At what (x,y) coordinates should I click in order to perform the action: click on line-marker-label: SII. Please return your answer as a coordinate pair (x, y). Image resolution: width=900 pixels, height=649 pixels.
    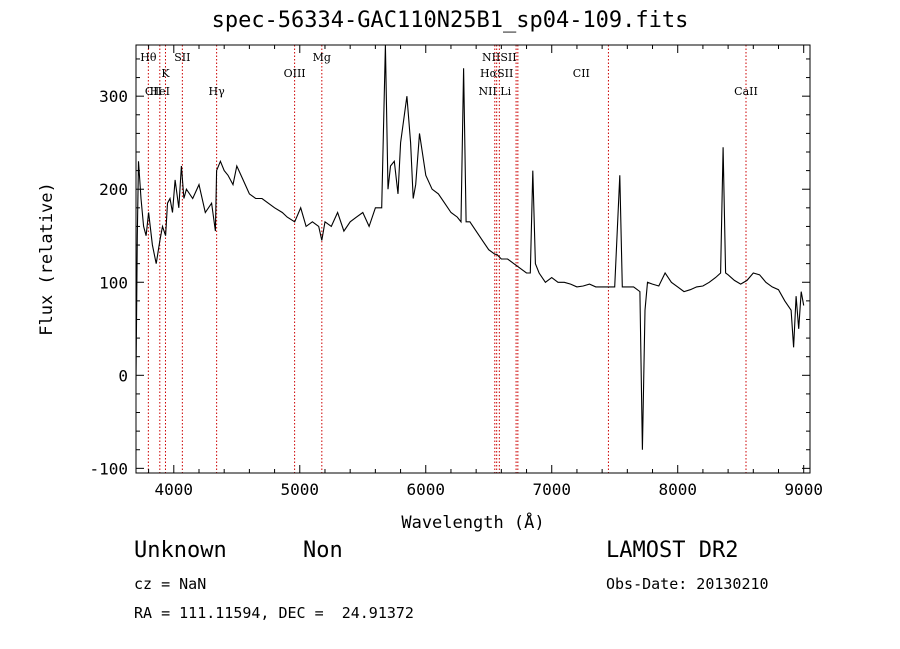
    Looking at the image, I should click on (182, 57).